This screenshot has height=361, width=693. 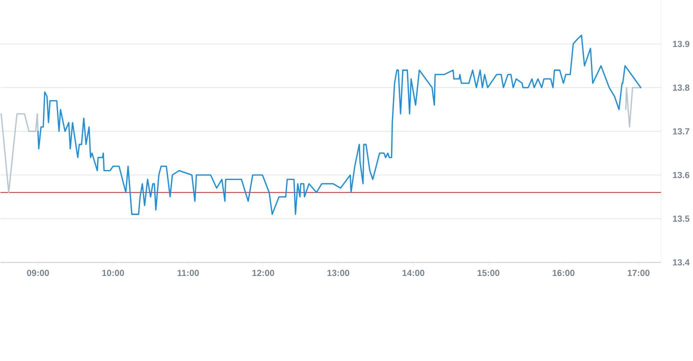 I want to click on y-tick-label: 13.4, so click(x=681, y=262).